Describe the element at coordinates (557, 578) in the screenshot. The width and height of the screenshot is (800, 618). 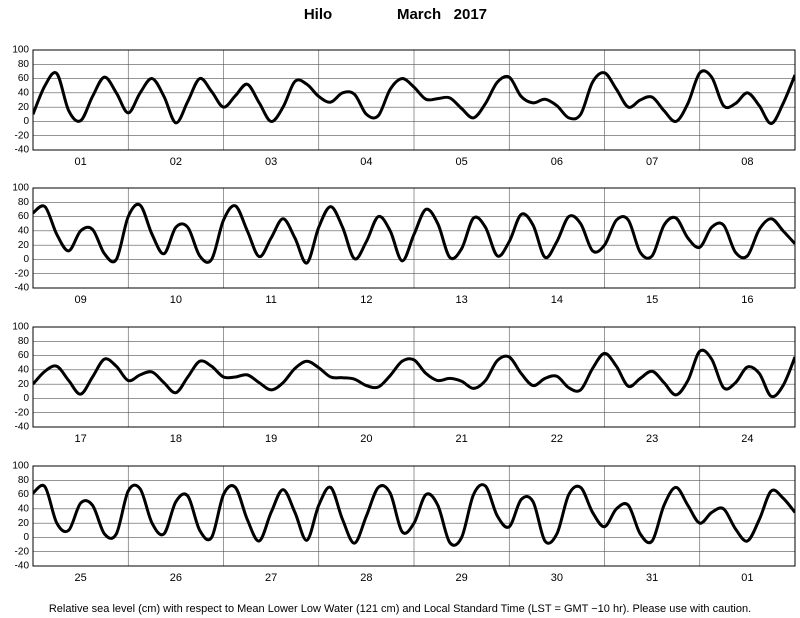
I see `x-tick-label: 30` at that location.